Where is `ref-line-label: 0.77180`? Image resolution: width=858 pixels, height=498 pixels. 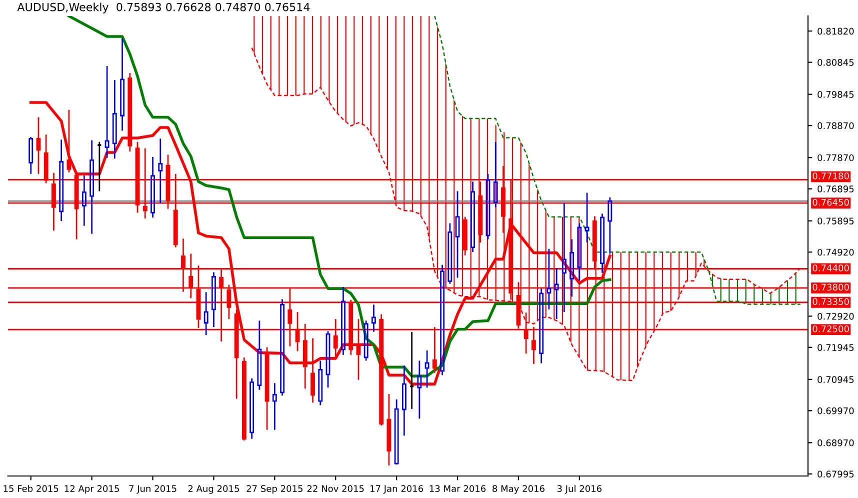
ref-line-label: 0.77180 is located at coordinates (830, 176).